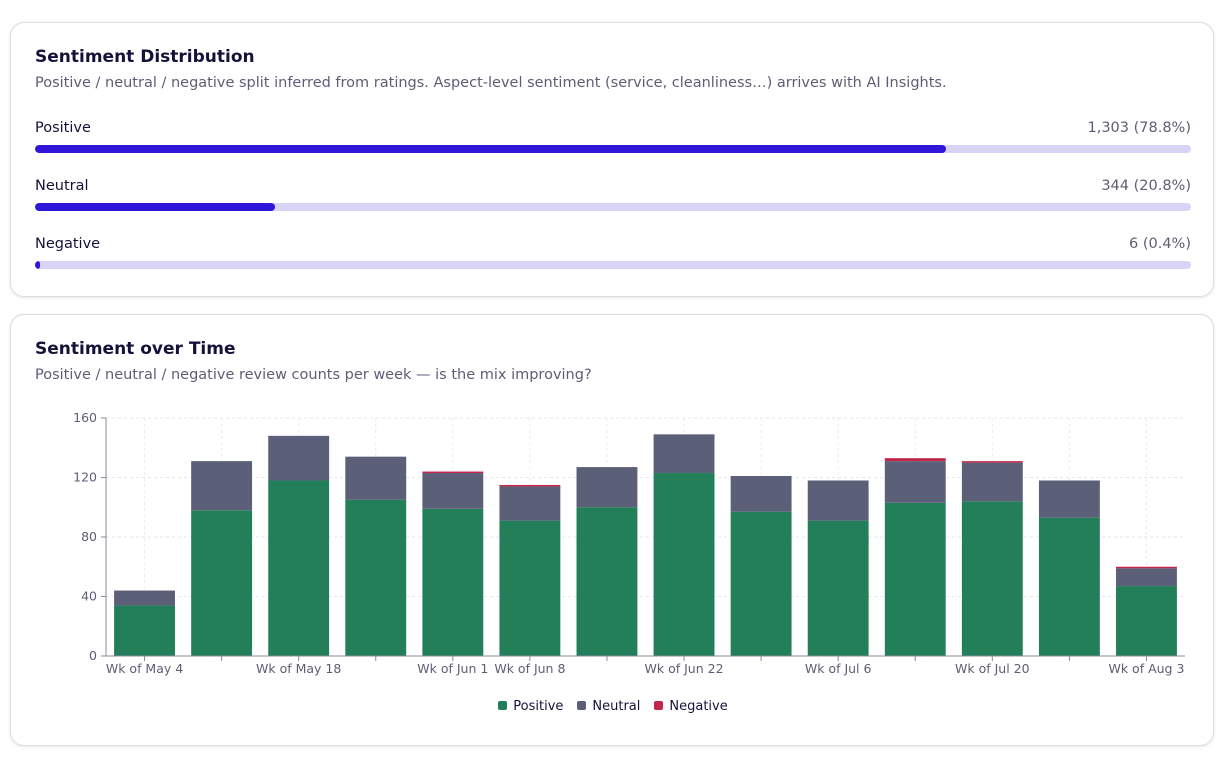 The height and width of the screenshot is (768, 1224). What do you see at coordinates (838, 668) in the screenshot?
I see `x-tick-label: Wk of Jul 6` at bounding box center [838, 668].